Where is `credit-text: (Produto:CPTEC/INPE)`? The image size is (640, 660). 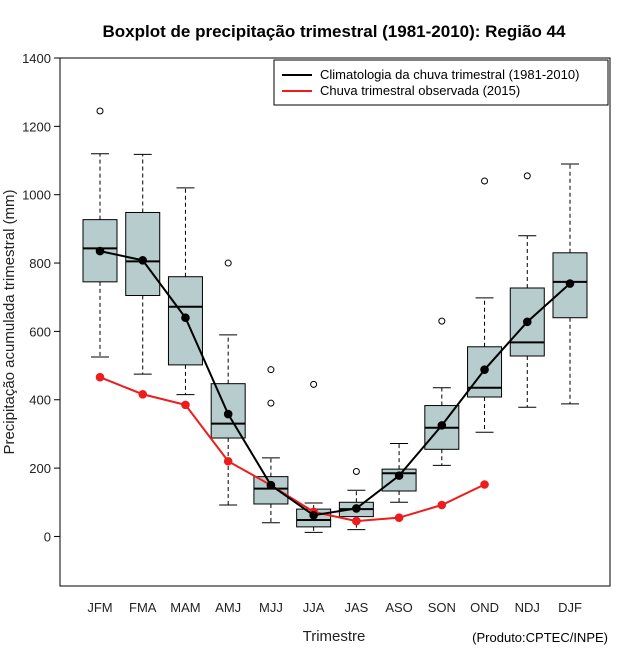
credit-text: (Produto:CPTEC/INPE) is located at coordinates (540, 637).